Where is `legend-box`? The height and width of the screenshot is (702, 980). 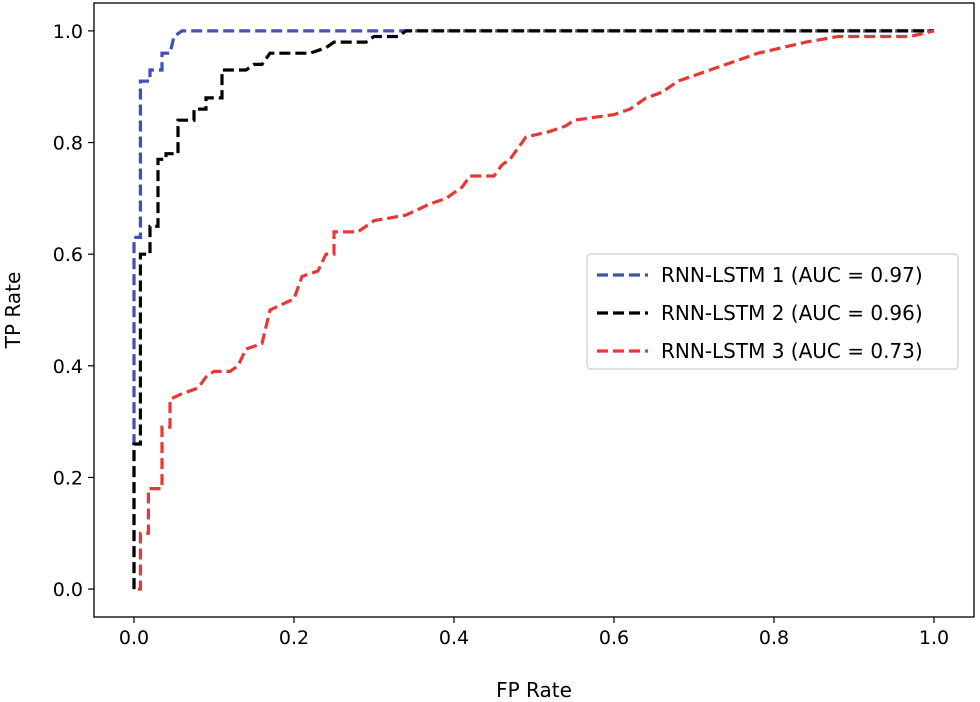
legend-box is located at coordinates (772, 311).